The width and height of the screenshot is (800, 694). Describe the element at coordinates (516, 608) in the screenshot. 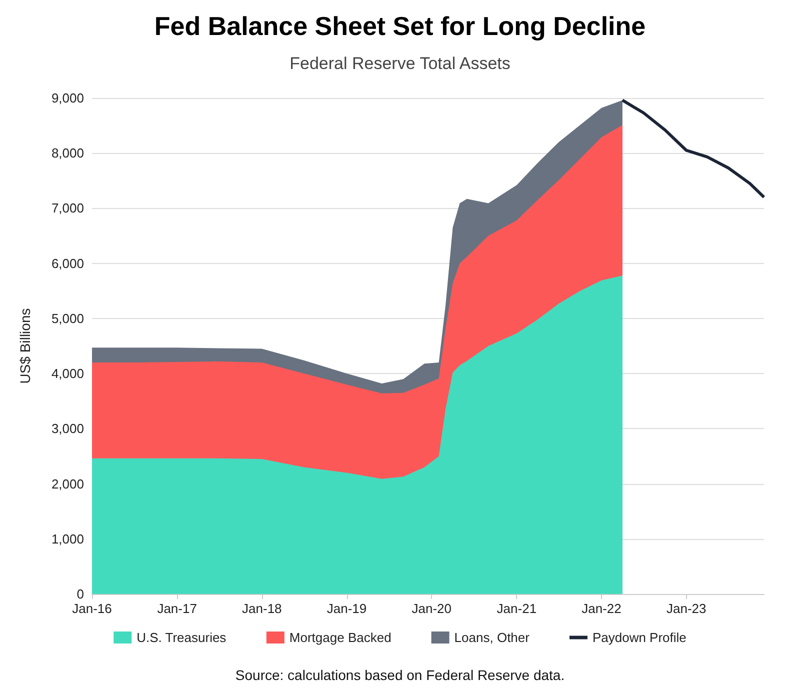

I see `x-tick-label: Jan-21` at that location.